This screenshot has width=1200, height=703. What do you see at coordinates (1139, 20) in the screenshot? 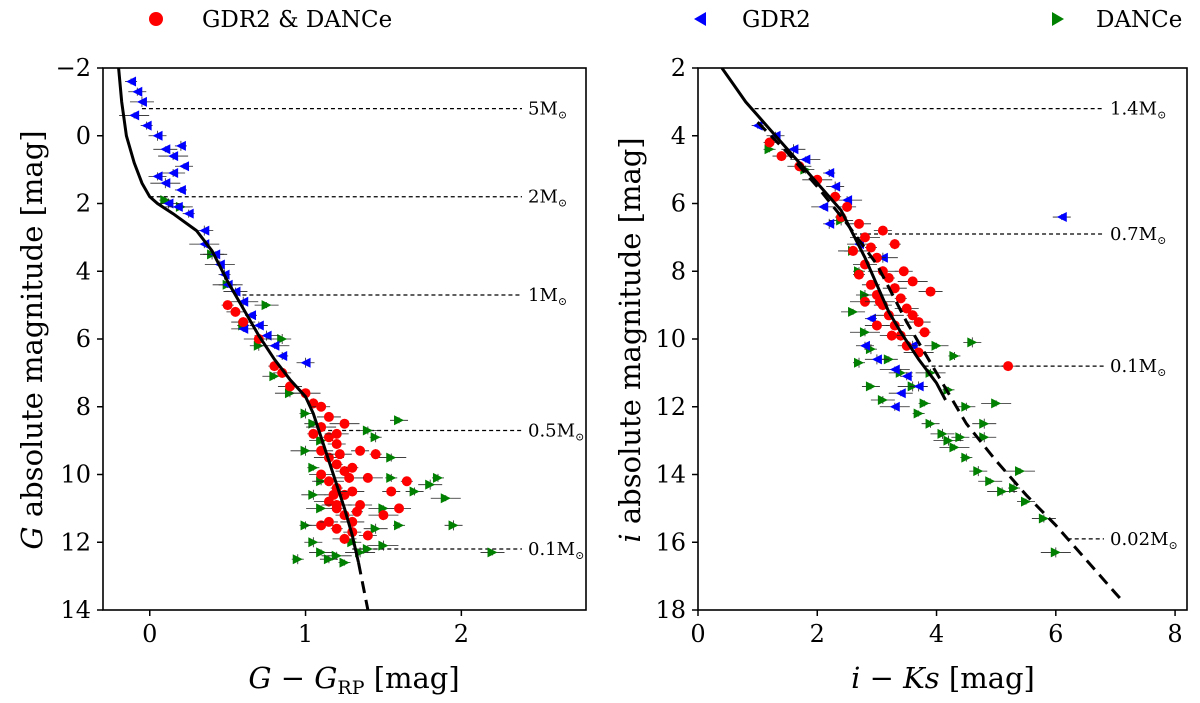
I see `legend-label-dance: DANCe` at bounding box center [1139, 20].